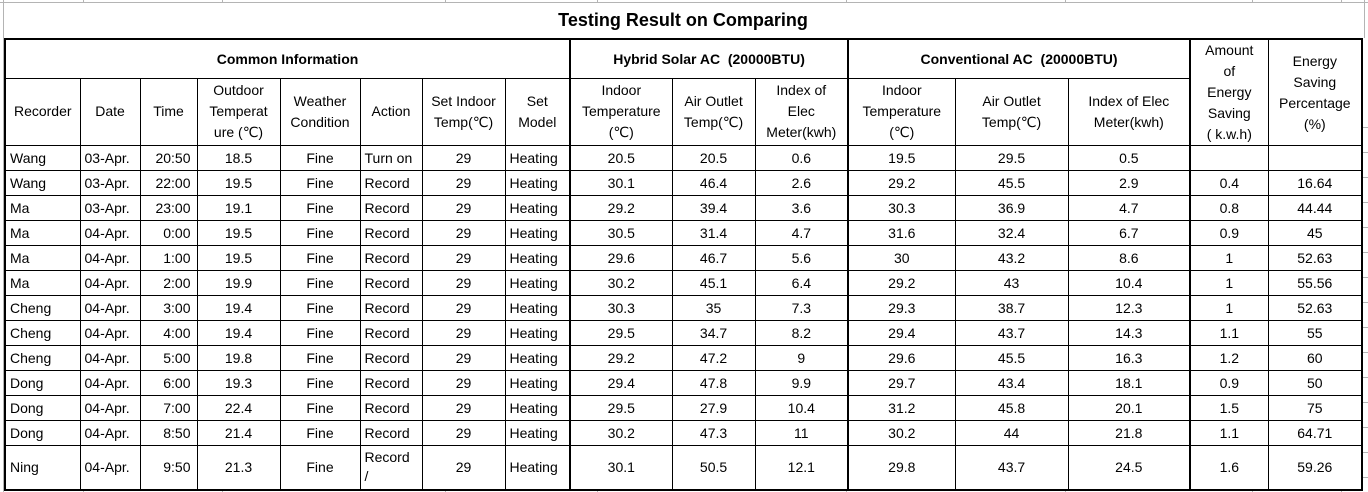  Describe the element at coordinates (42, 283) in the screenshot. I see `cell: Ma` at that location.